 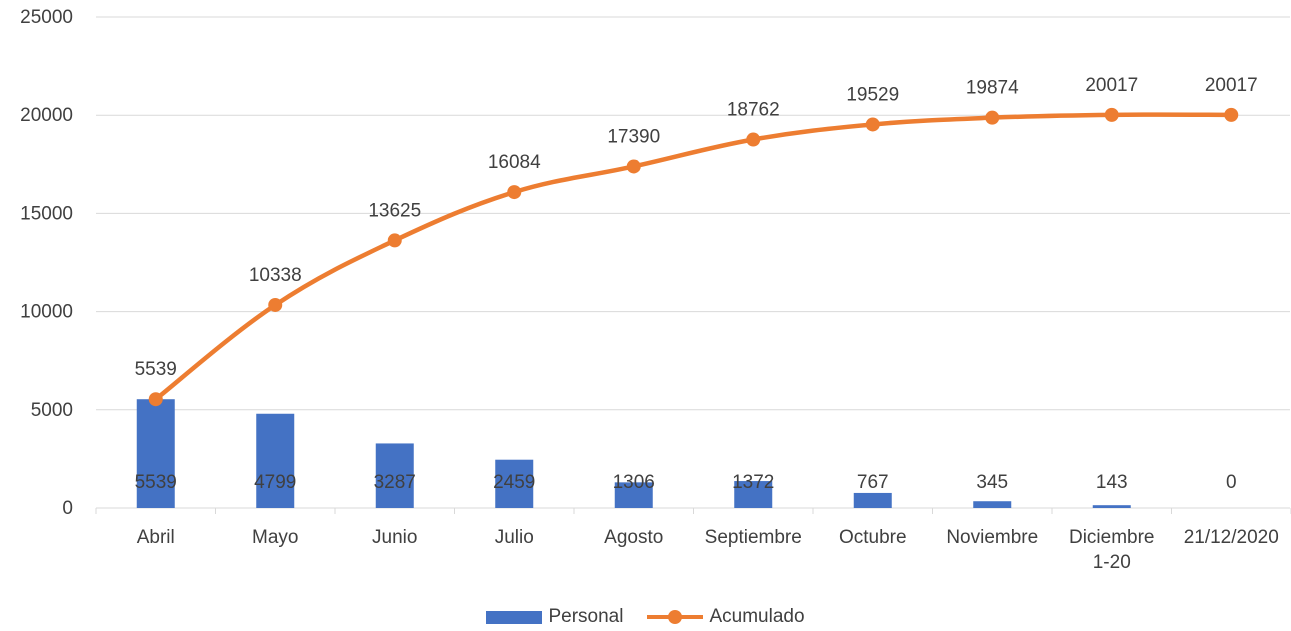 I want to click on bar-data-label: 0, so click(x=1231, y=482).